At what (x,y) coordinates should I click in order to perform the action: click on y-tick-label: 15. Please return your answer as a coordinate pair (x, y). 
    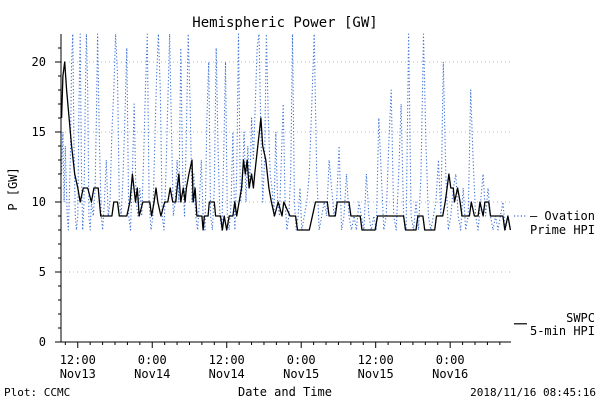
    Looking at the image, I should click on (39, 132).